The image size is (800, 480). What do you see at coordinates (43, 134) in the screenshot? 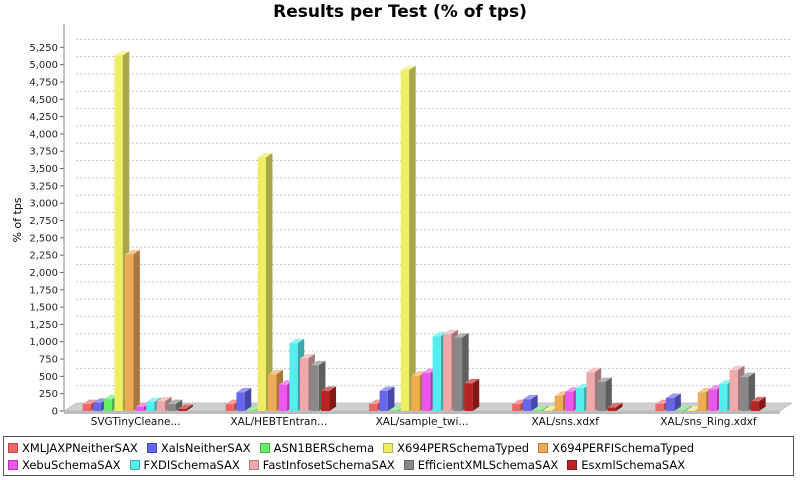
I see `y-tick-label: 4,000` at bounding box center [43, 134].